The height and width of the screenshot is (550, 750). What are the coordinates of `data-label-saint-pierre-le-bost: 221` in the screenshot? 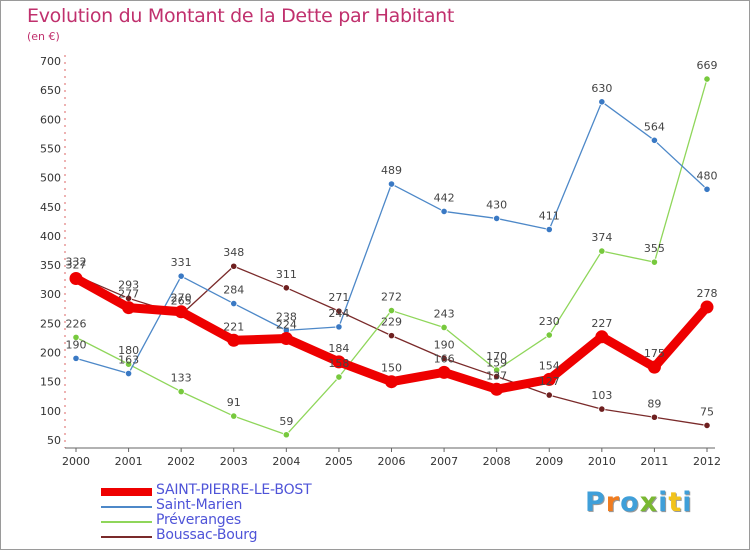 It's located at (233, 326).